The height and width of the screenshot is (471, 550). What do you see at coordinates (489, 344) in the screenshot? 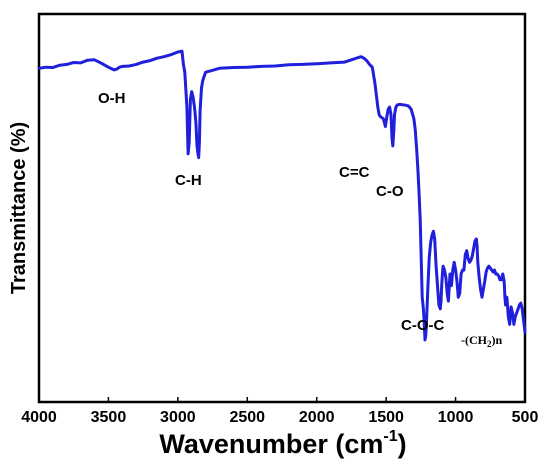
I see `annotation-ch2n-subscript: 2` at bounding box center [489, 344].